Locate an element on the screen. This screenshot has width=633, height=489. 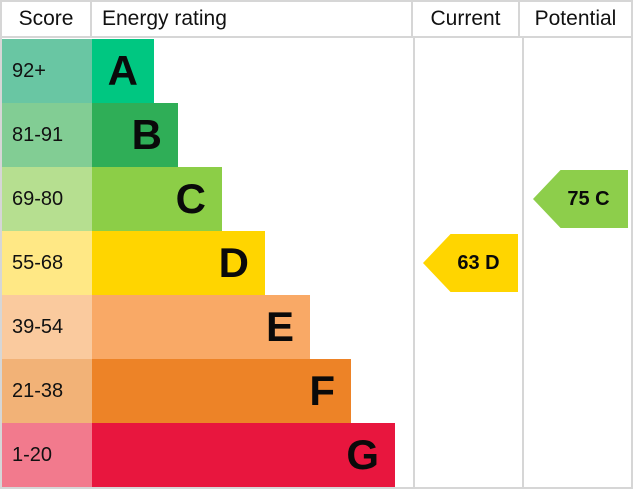
rating-letter-e: E is located at coordinates (279, 326).